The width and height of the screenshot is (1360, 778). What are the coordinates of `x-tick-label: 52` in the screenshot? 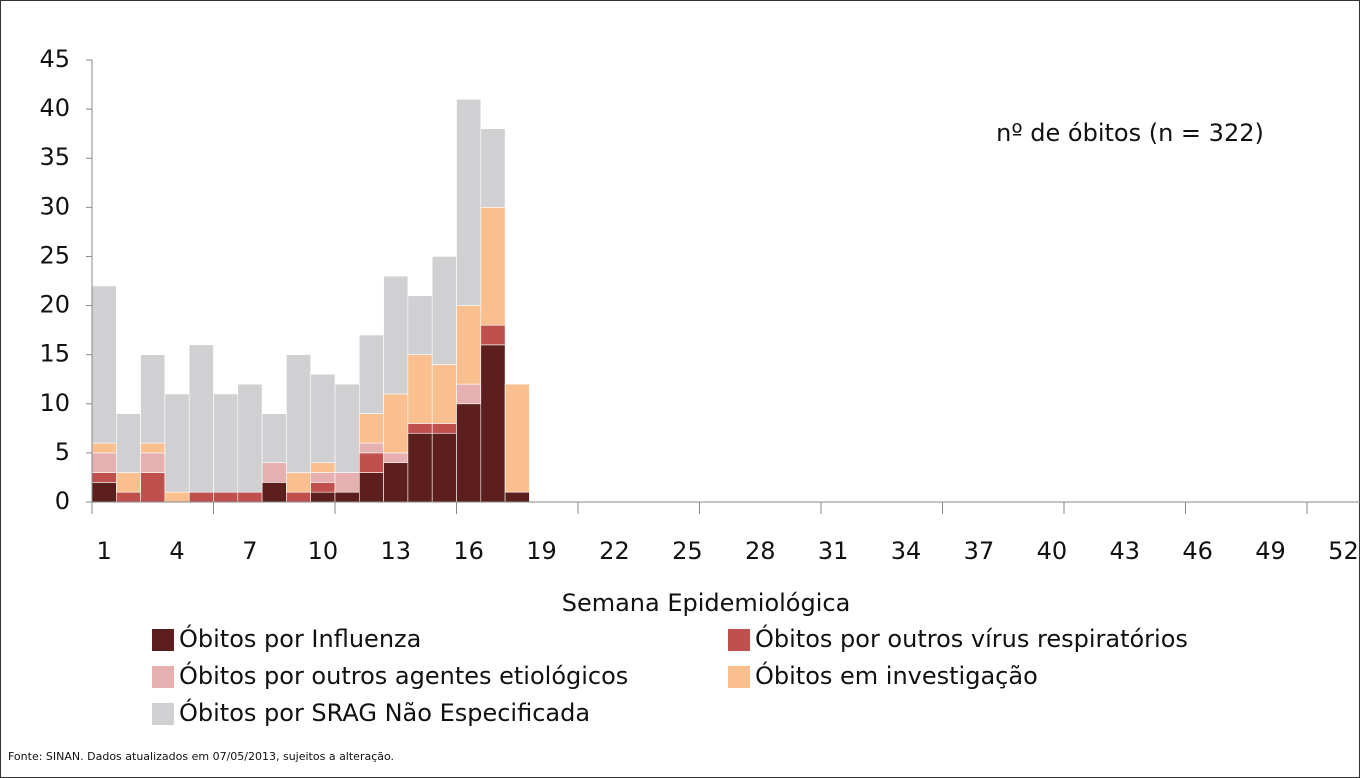 It's located at (1343, 551).